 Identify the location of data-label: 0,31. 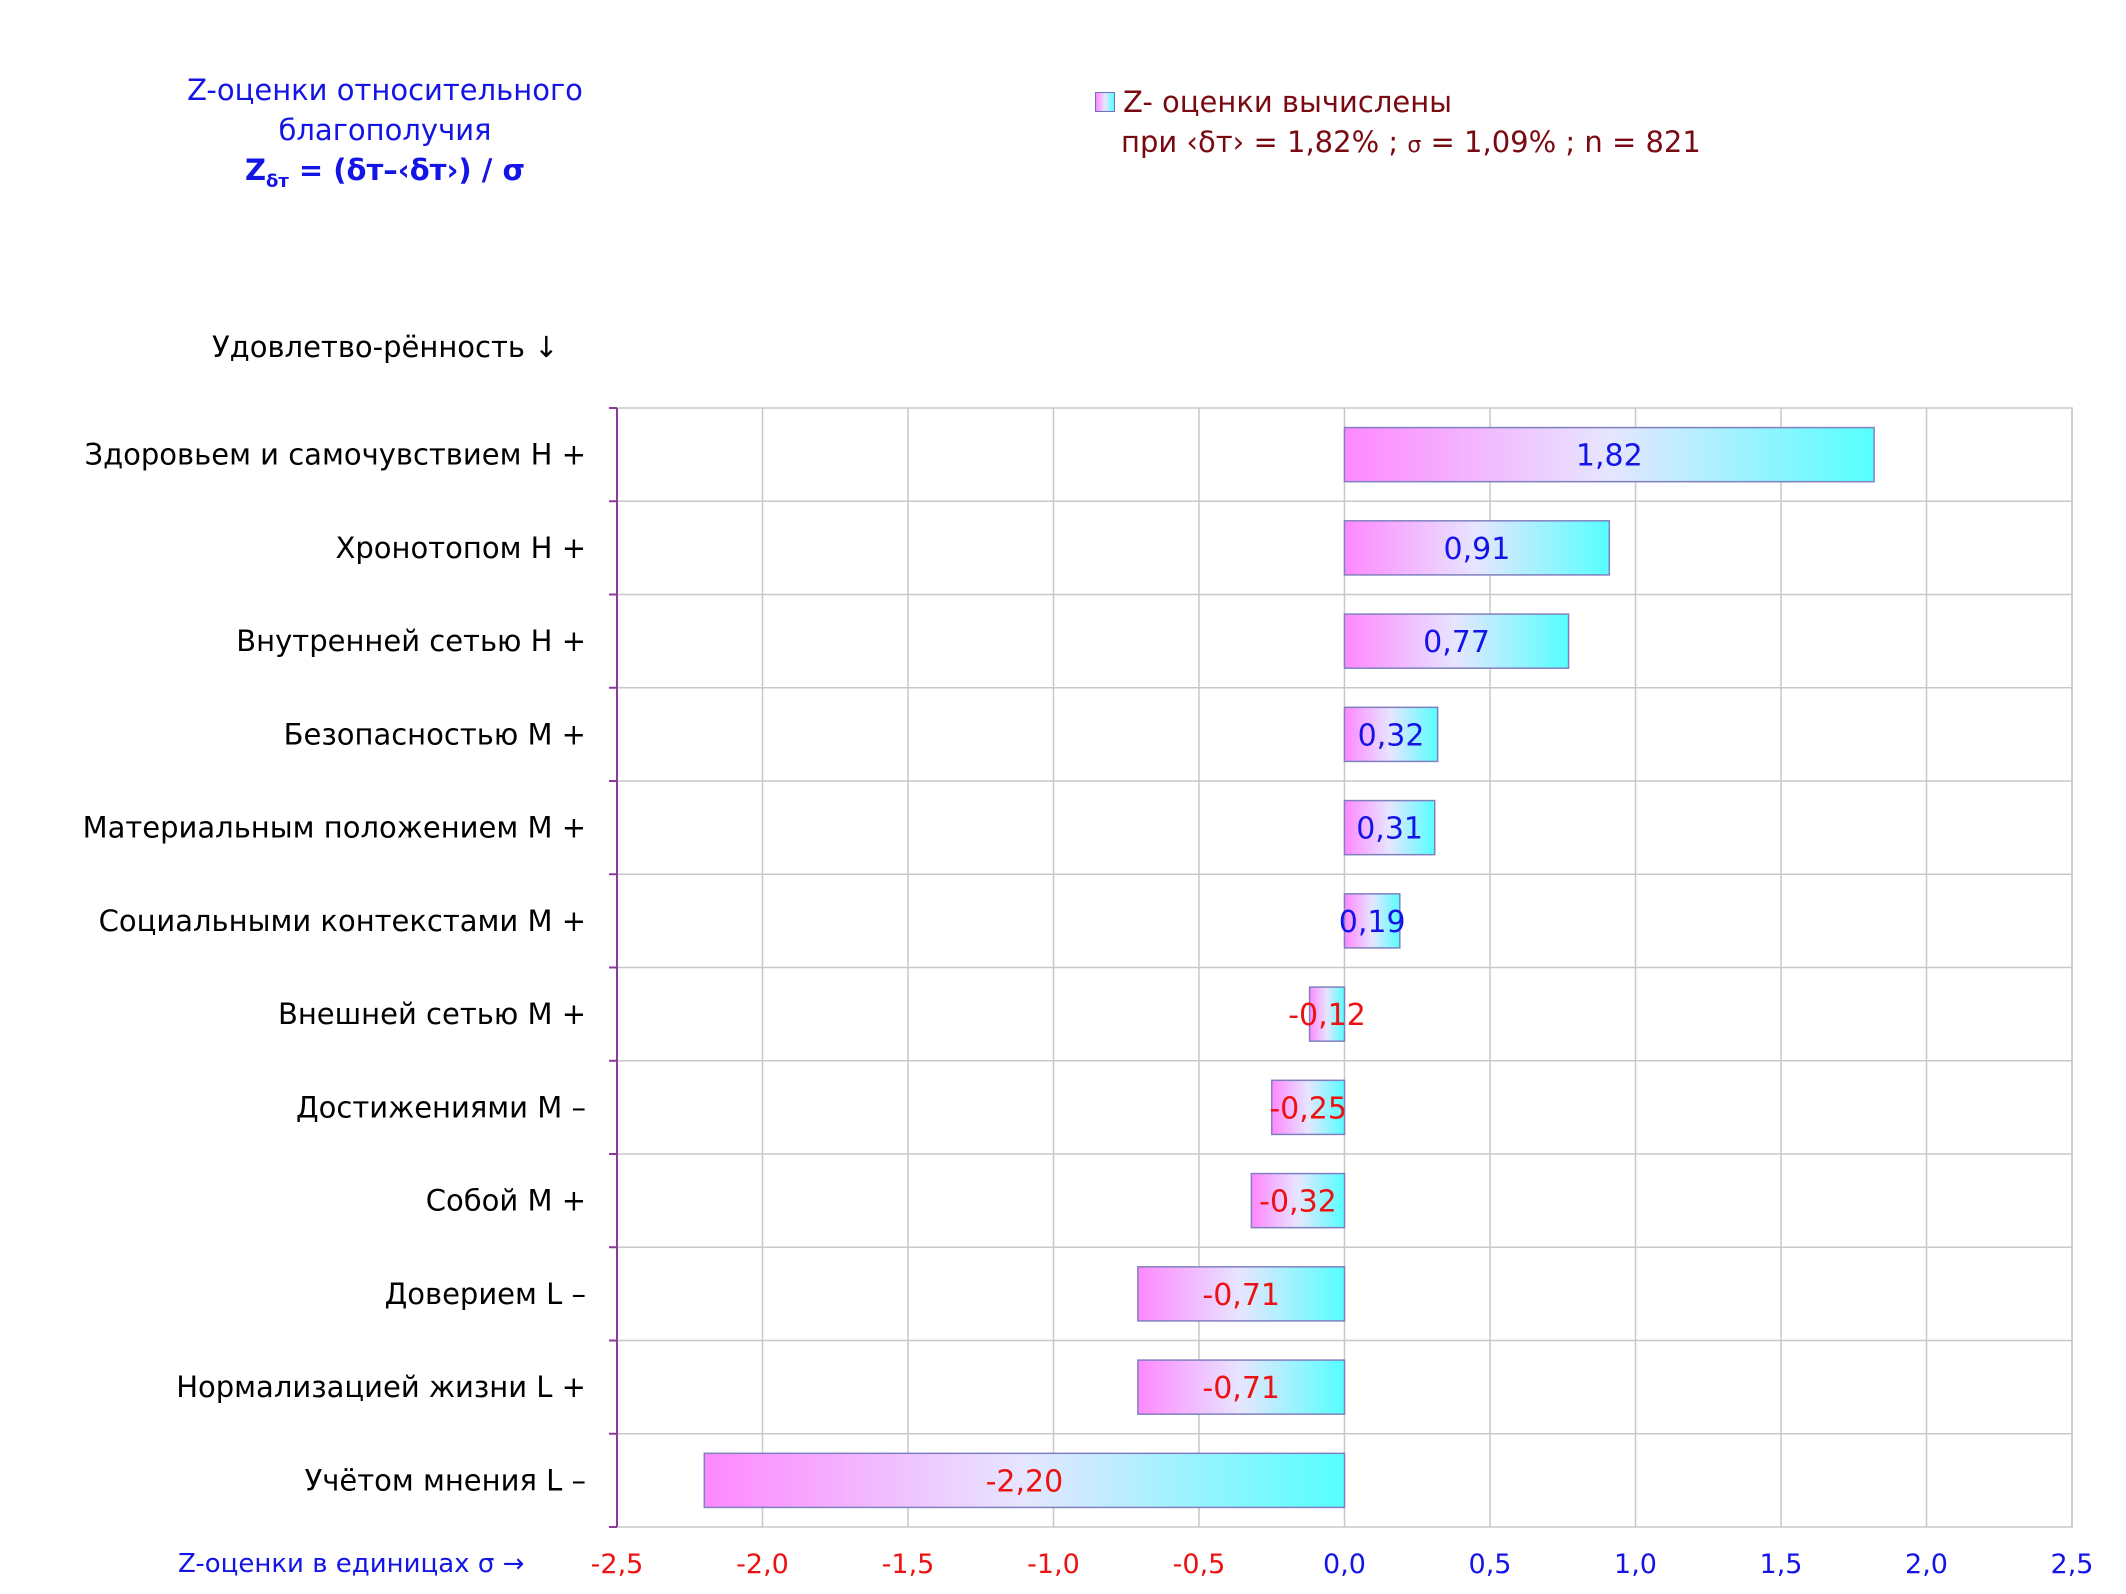
(1389, 829).